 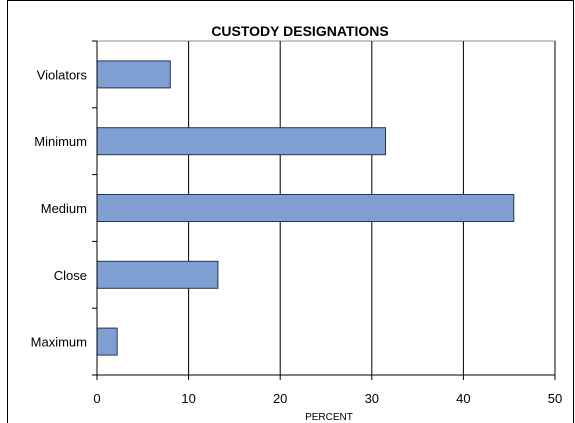 I want to click on category-label: Medium, so click(x=64, y=208).